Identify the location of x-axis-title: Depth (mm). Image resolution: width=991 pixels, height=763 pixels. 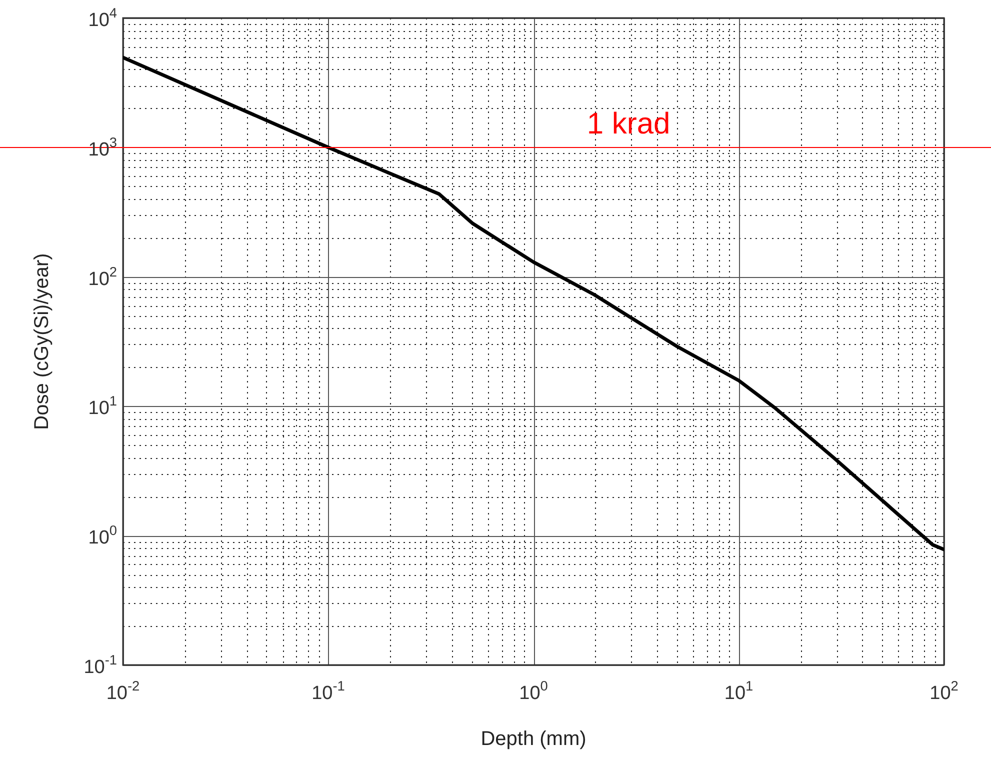
(533, 739).